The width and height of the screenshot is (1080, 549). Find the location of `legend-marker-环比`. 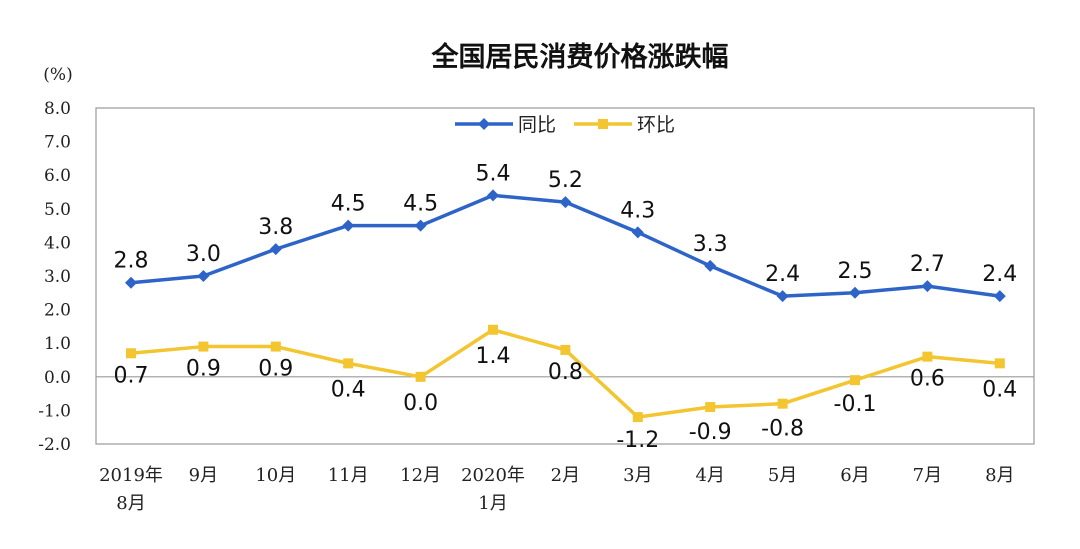

legend-marker-环比 is located at coordinates (603, 124).